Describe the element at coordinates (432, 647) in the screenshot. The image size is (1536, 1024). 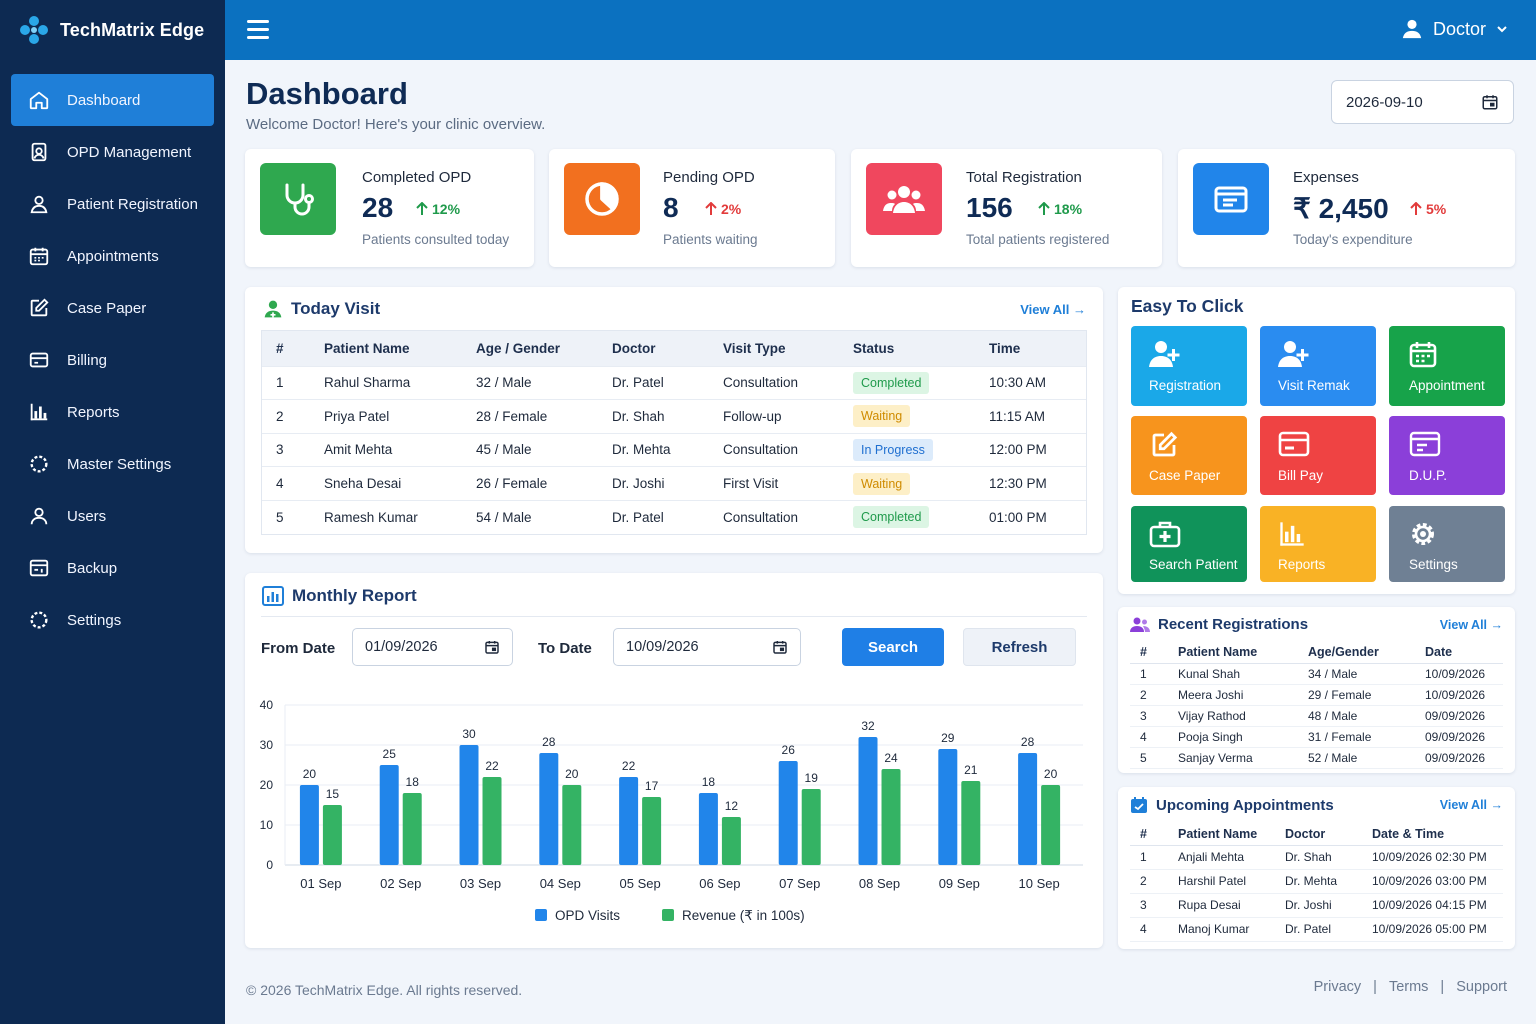
I see `from-date-input: 01/09/2026` at that location.